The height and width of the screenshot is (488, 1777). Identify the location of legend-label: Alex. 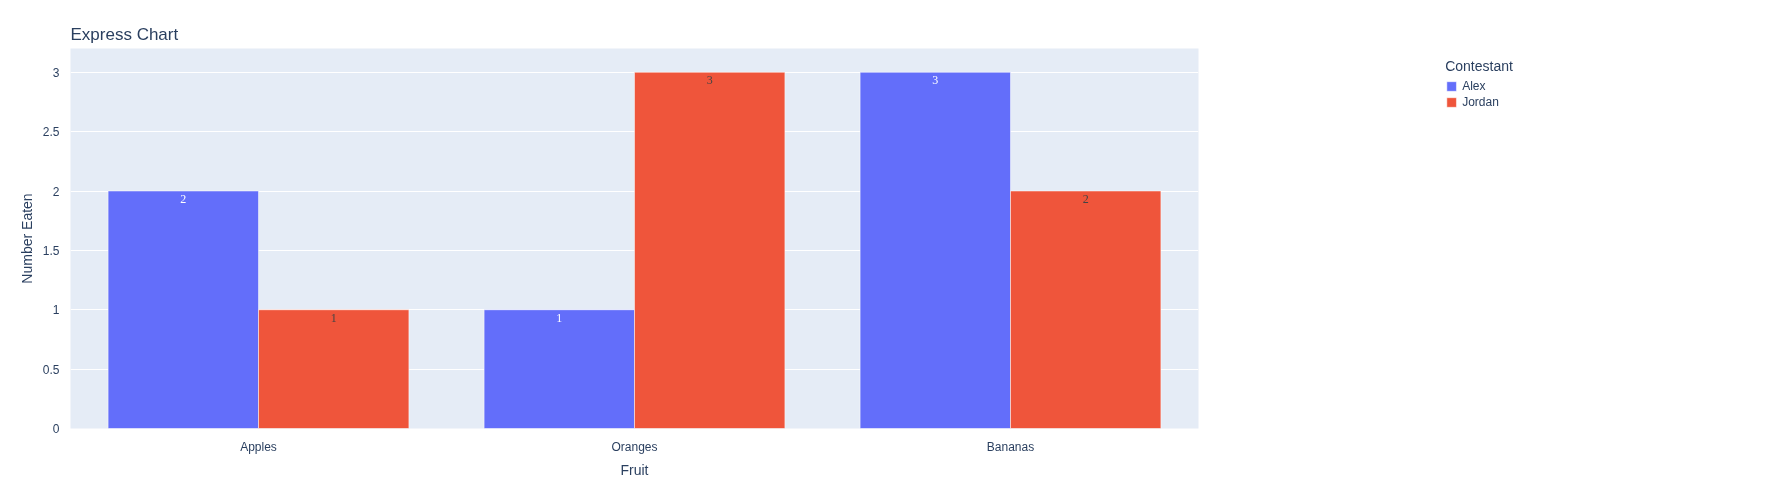
(1474, 86).